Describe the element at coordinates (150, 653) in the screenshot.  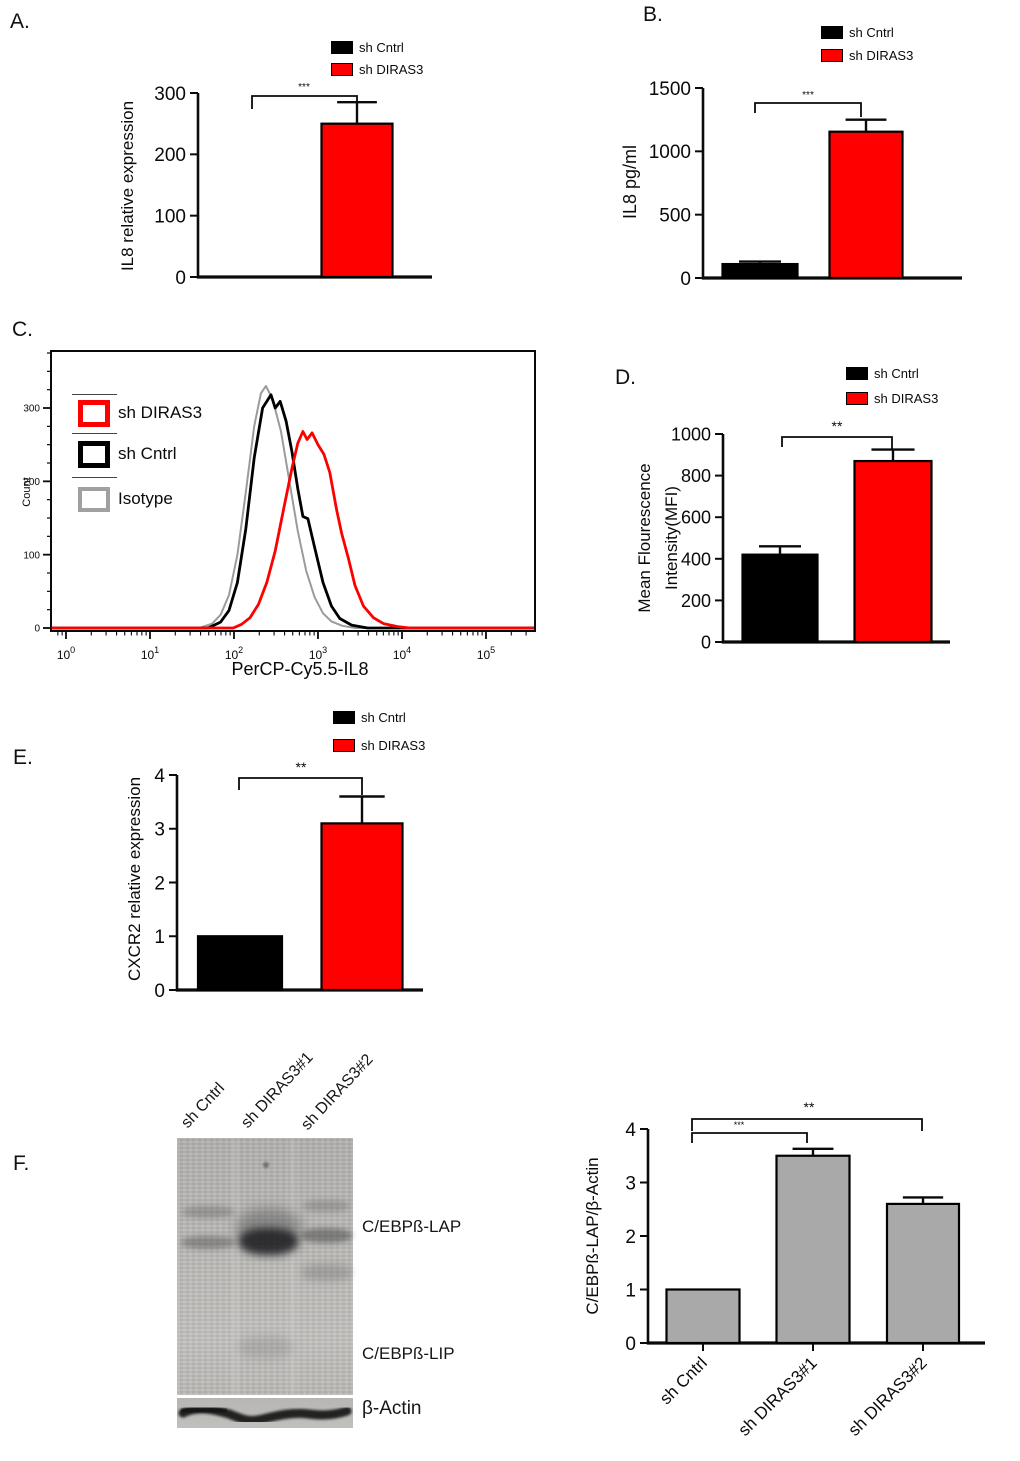
I see `x-tick-label: 10¹` at that location.